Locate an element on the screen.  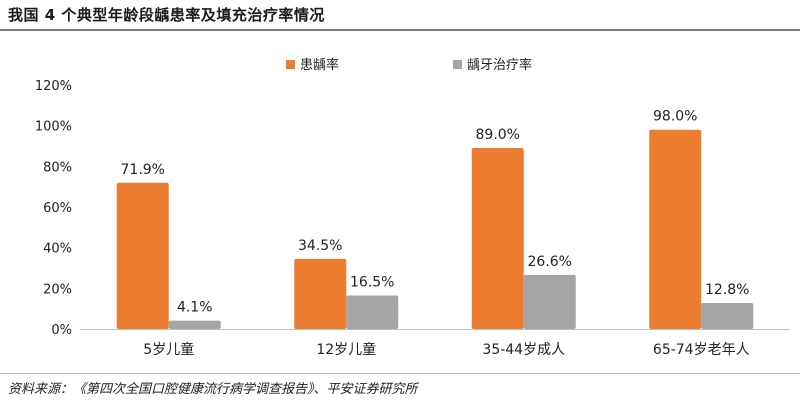
data-label-caries-rate: 89.0% is located at coordinates (498, 135).